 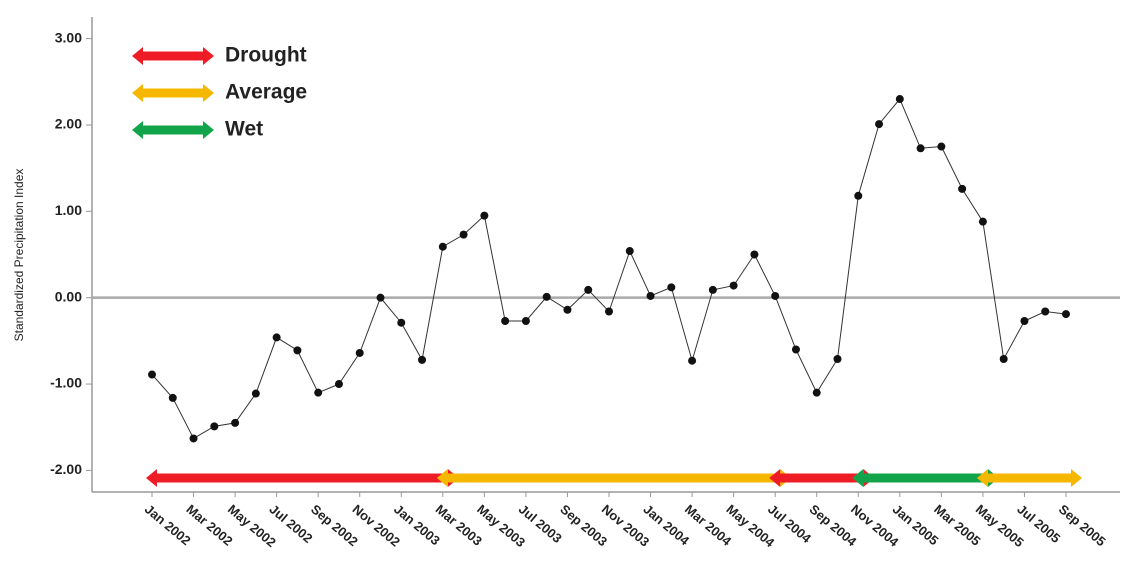 I want to click on y-tick-label: 3.00, so click(x=68, y=37).